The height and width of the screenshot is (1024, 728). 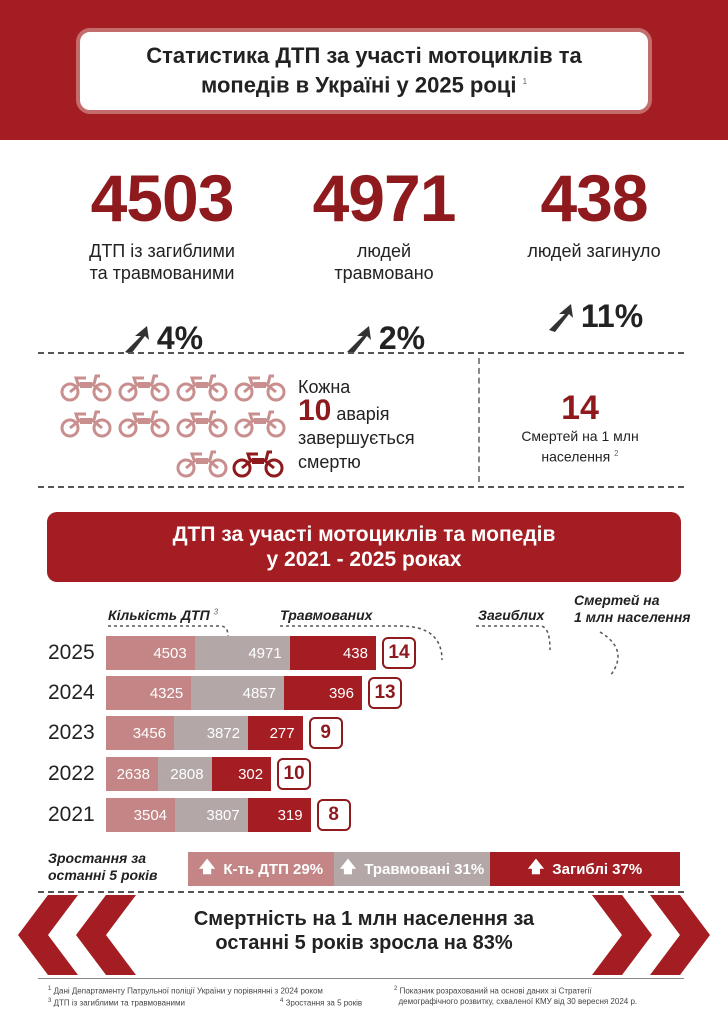 I want to click on stat-change: 2%, so click(x=384, y=338).